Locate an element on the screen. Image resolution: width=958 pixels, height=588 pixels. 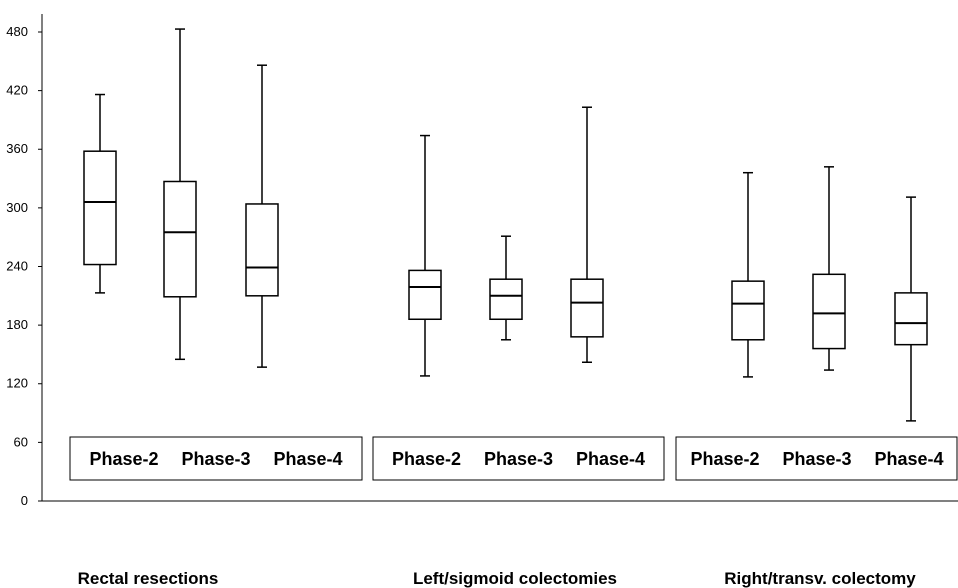
y-tick-label: 60 is located at coordinates (21, 441).